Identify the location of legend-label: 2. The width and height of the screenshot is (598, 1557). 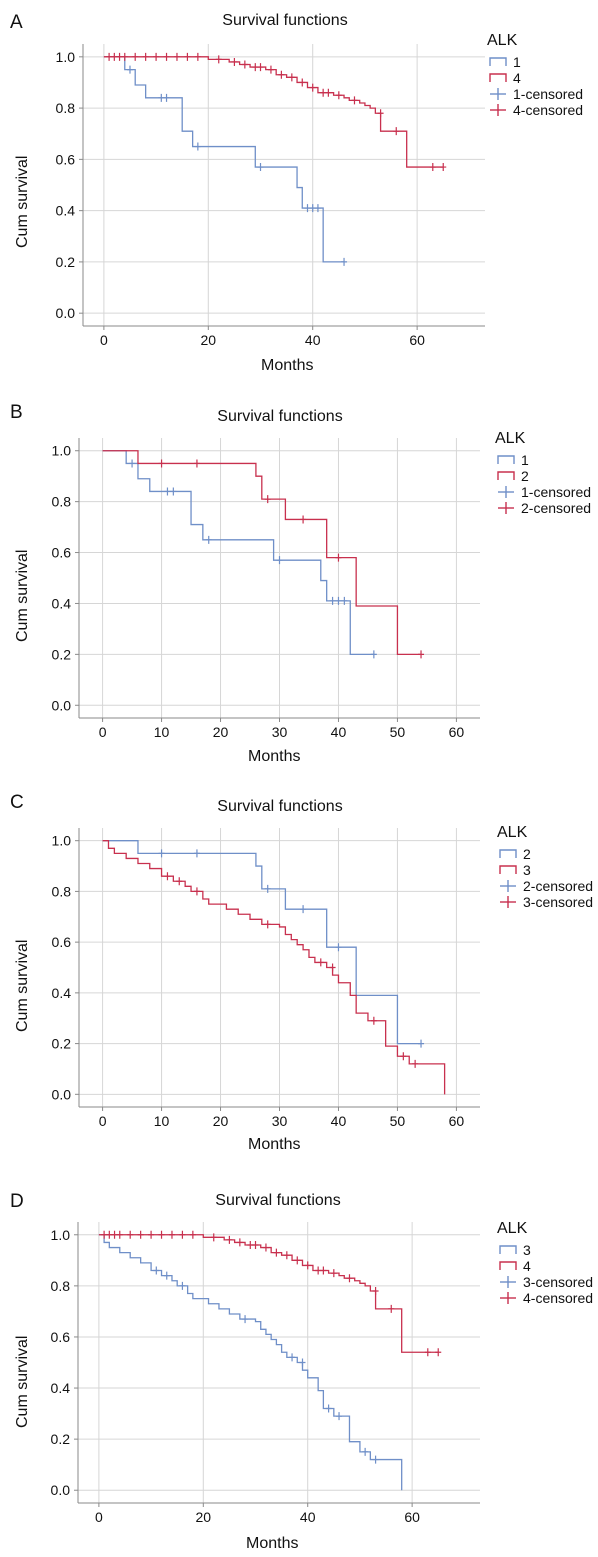
(525, 476).